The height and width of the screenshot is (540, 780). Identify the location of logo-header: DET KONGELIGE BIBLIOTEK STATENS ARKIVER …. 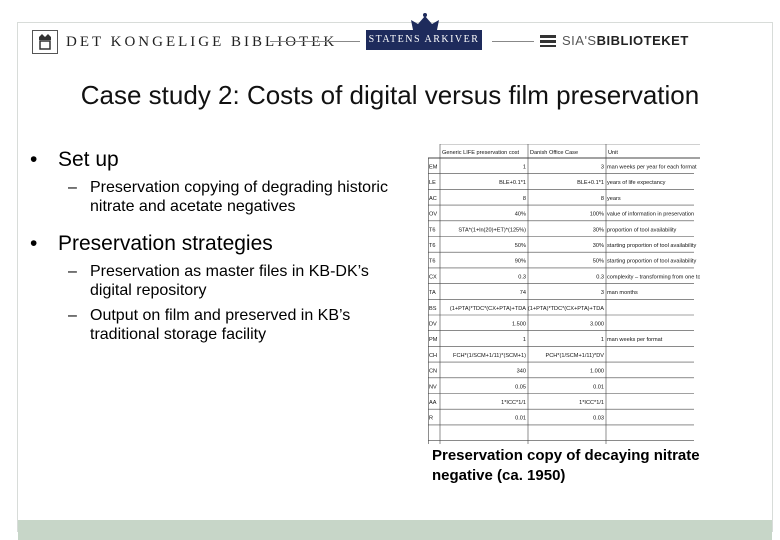
(390, 34).